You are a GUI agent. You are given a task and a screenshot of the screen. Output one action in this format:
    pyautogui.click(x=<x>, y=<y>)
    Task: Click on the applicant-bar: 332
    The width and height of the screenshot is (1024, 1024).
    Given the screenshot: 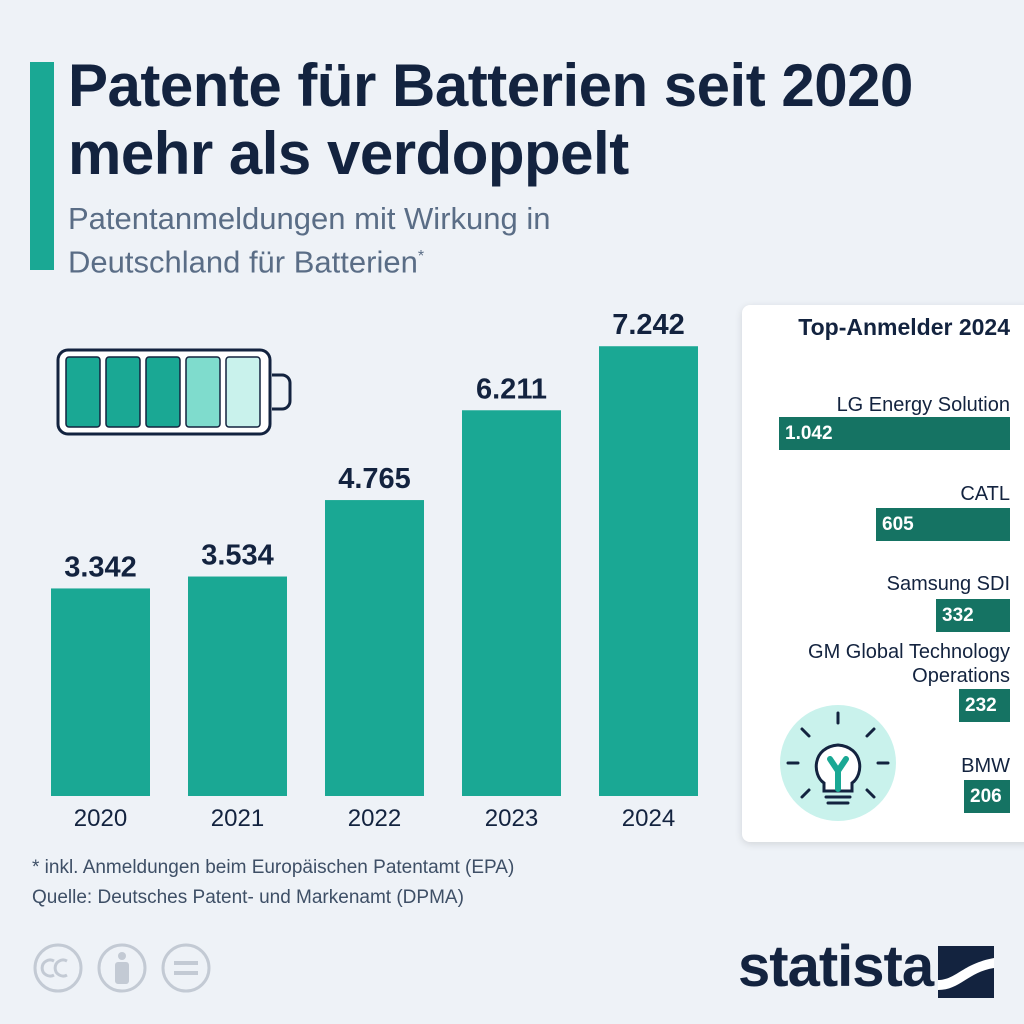 What is the action you would take?
    pyautogui.click(x=973, y=615)
    